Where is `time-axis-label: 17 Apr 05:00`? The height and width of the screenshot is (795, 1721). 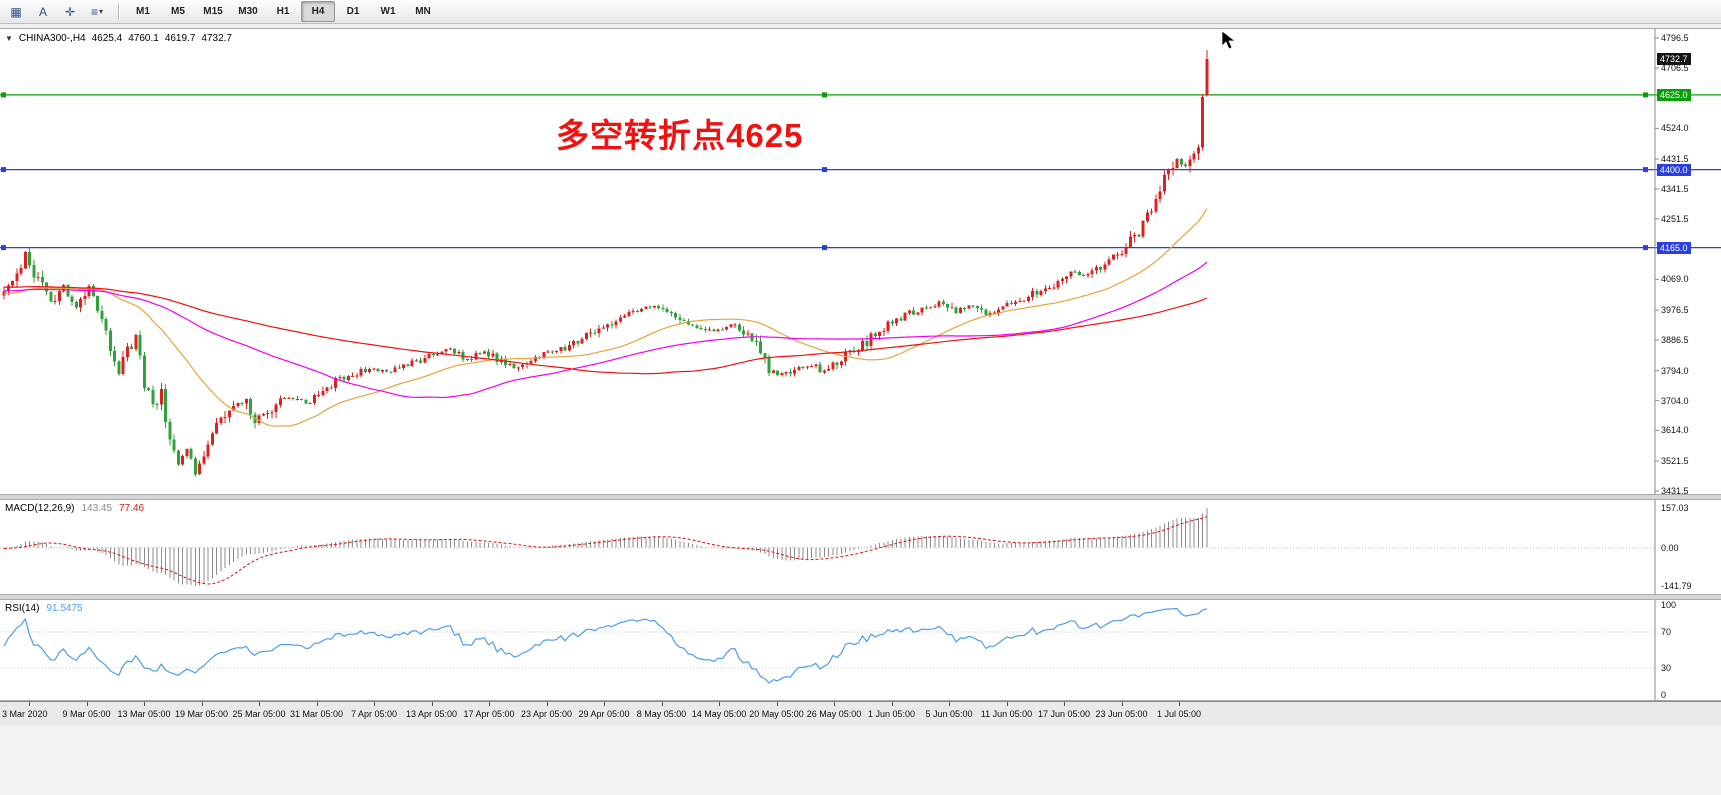 time-axis-label: 17 Apr 05:00 is located at coordinates (489, 714).